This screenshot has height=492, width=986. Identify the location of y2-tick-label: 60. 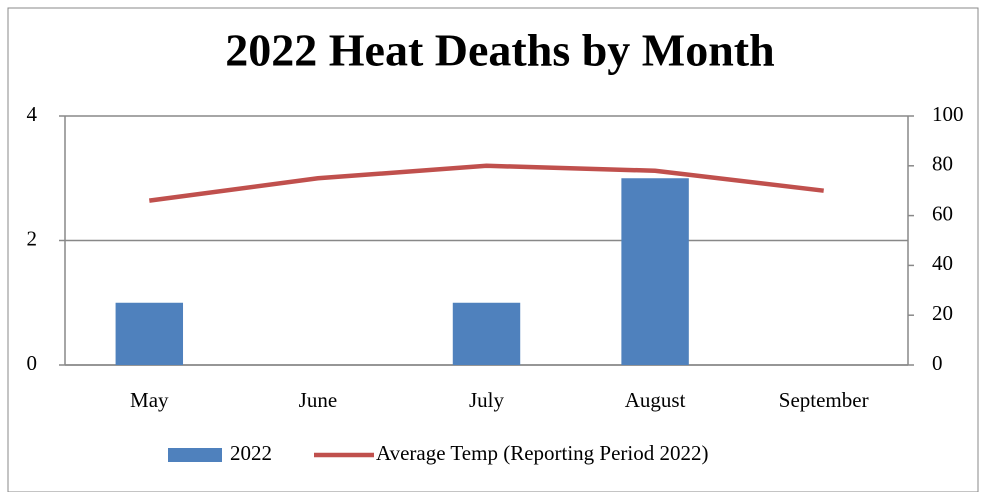
(942, 213).